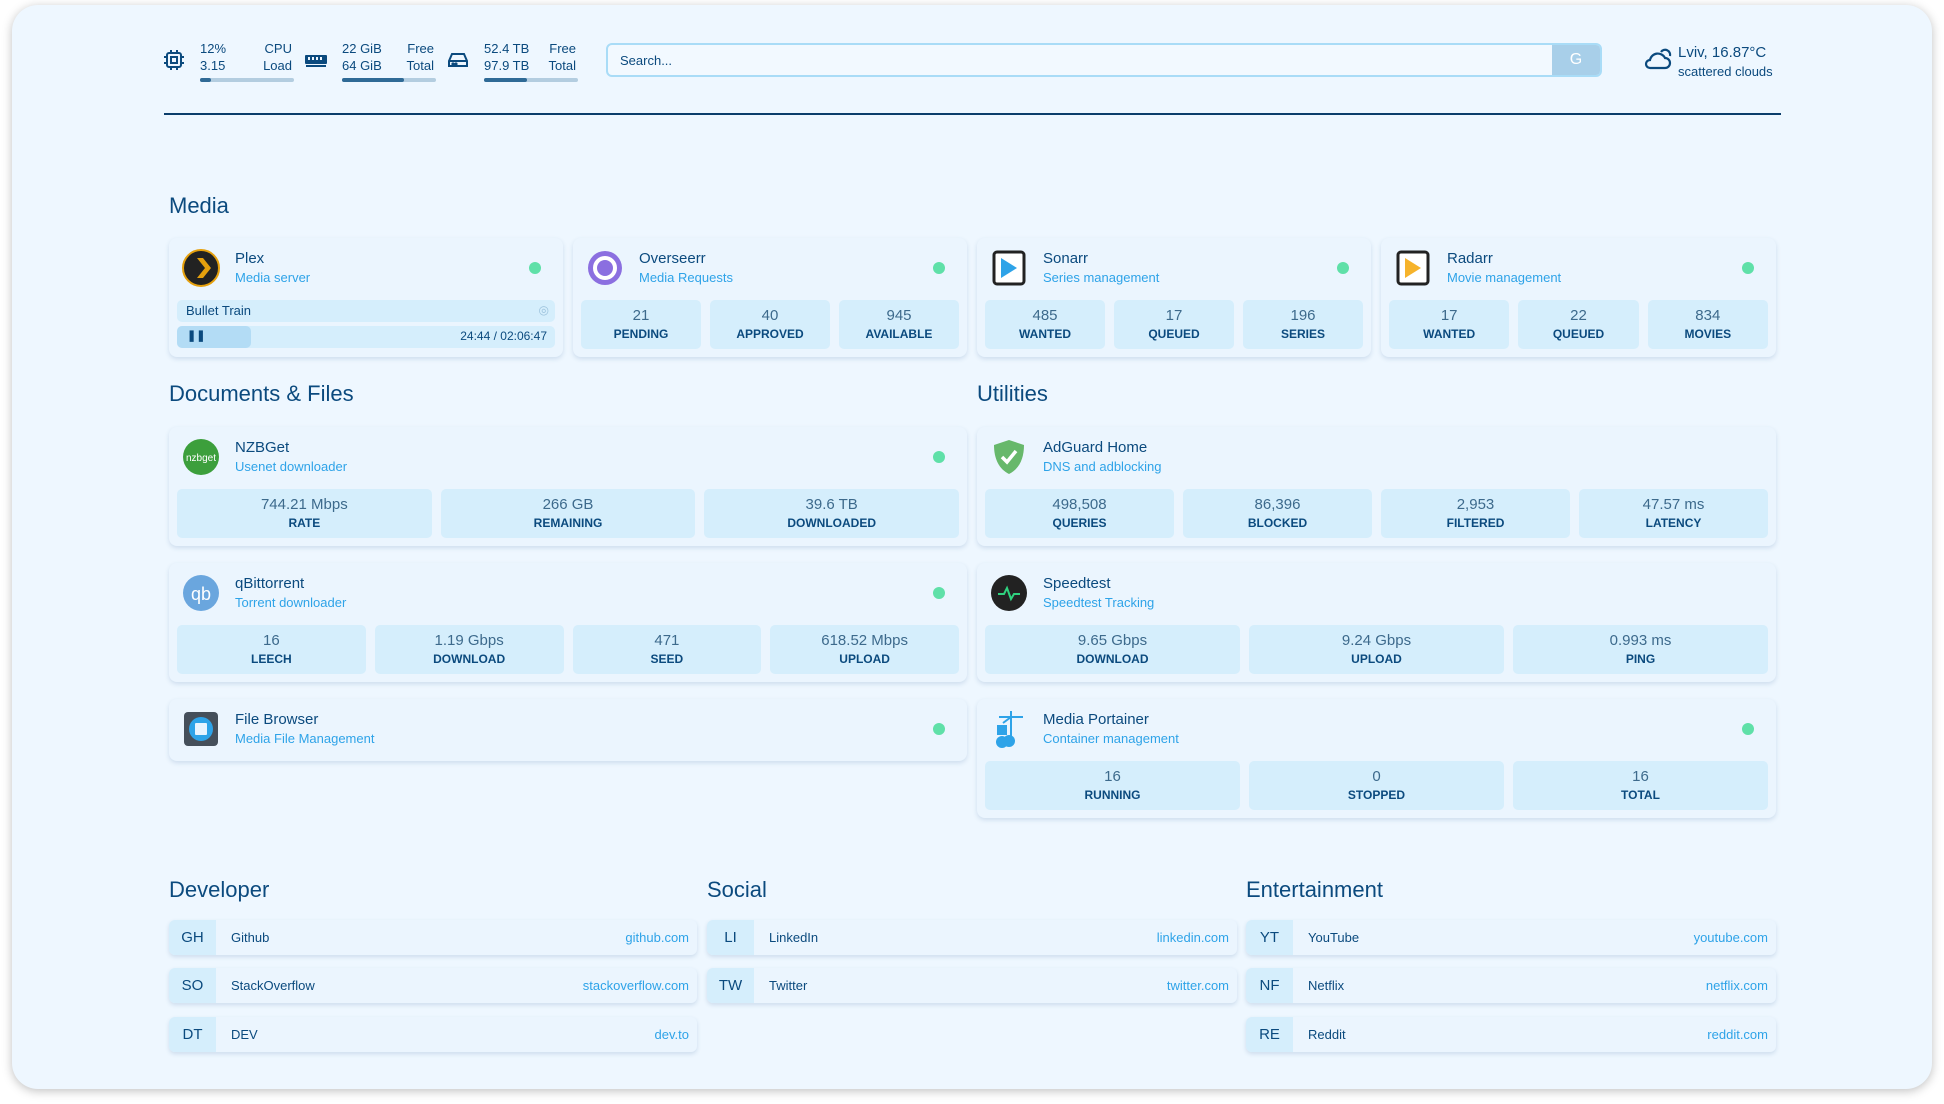 This screenshot has height=1104, width=1944. Describe the element at coordinates (972, 937) in the screenshot. I see `bookmark-linkedin: LI LinkedIn linkedin.com` at that location.